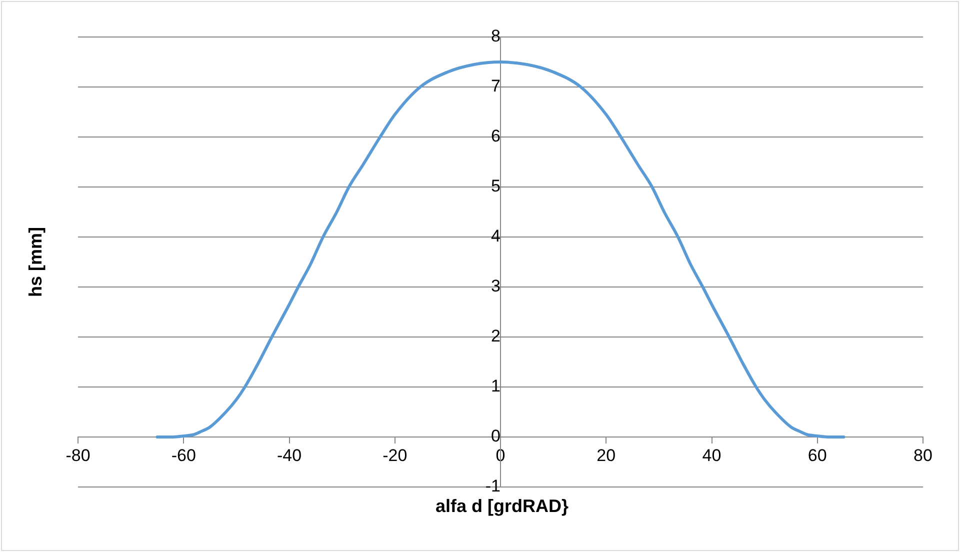 The image size is (964, 557). I want to click on y-tick-label: -1, so click(492, 486).